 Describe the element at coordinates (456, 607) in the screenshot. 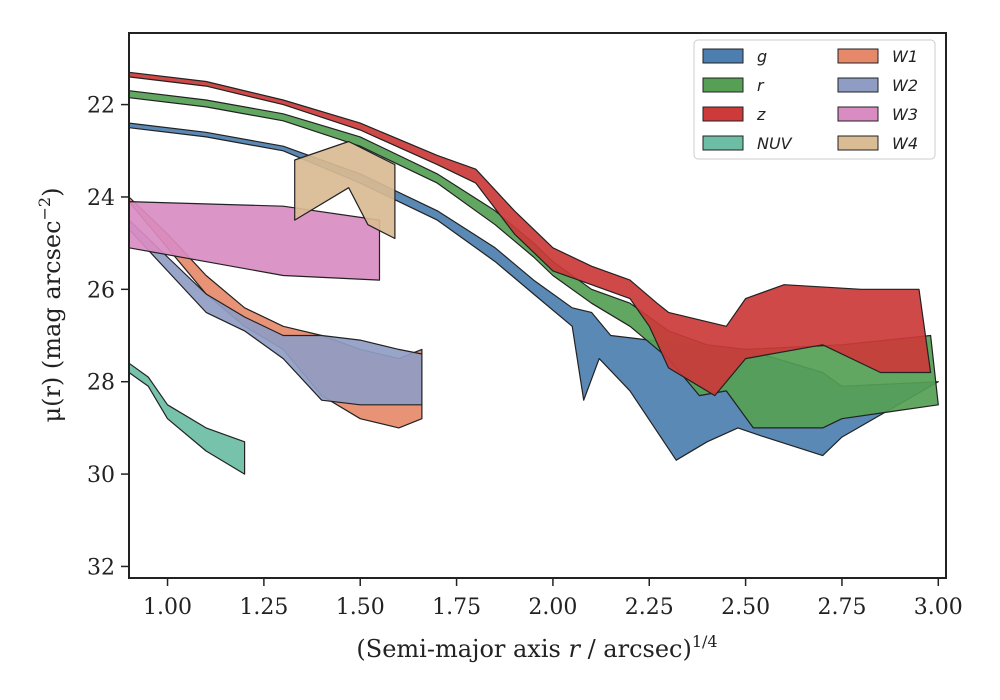

I see `x-tick-label: 1.75` at that location.